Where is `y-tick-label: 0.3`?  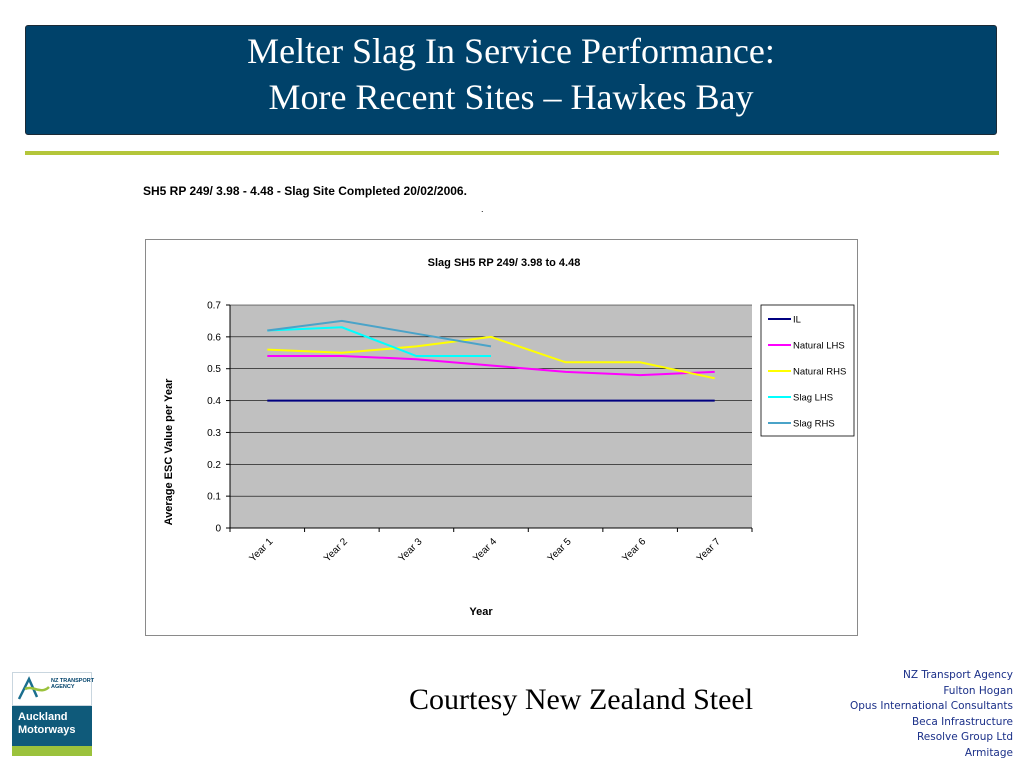 y-tick-label: 0.3 is located at coordinates (214, 433).